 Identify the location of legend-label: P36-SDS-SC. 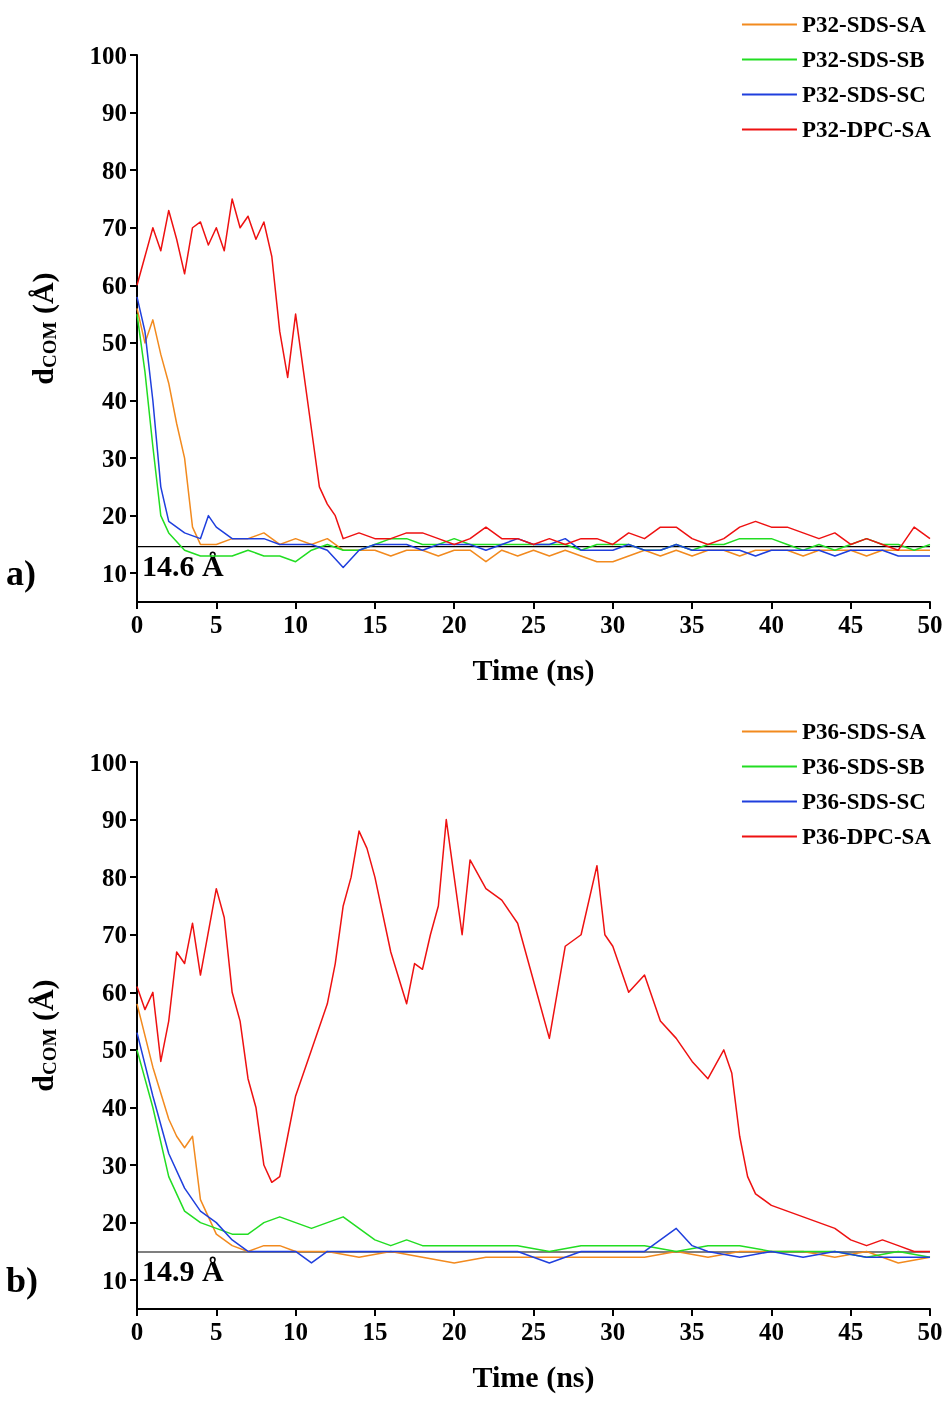
(863, 801).